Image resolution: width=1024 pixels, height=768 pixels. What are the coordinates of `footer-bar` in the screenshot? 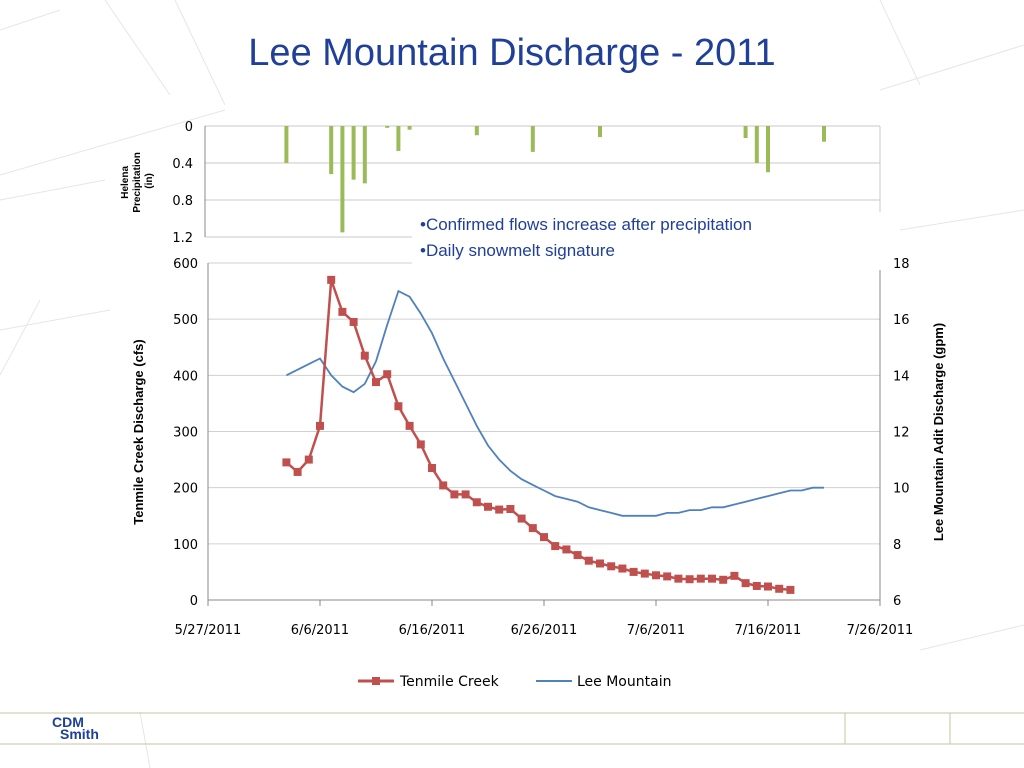 It's located at (512, 728).